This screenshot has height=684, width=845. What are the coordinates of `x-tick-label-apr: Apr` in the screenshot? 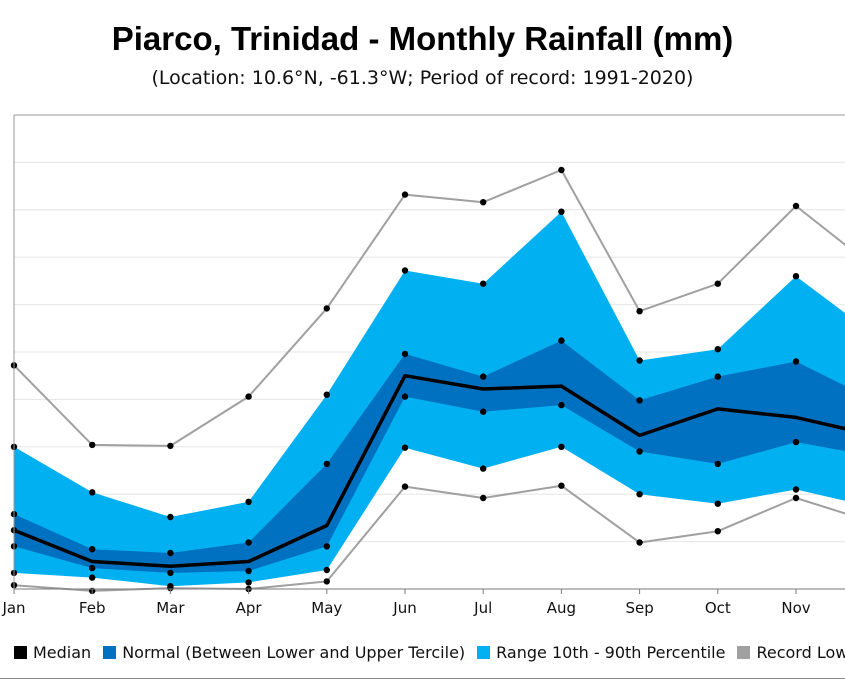 It's located at (249, 608).